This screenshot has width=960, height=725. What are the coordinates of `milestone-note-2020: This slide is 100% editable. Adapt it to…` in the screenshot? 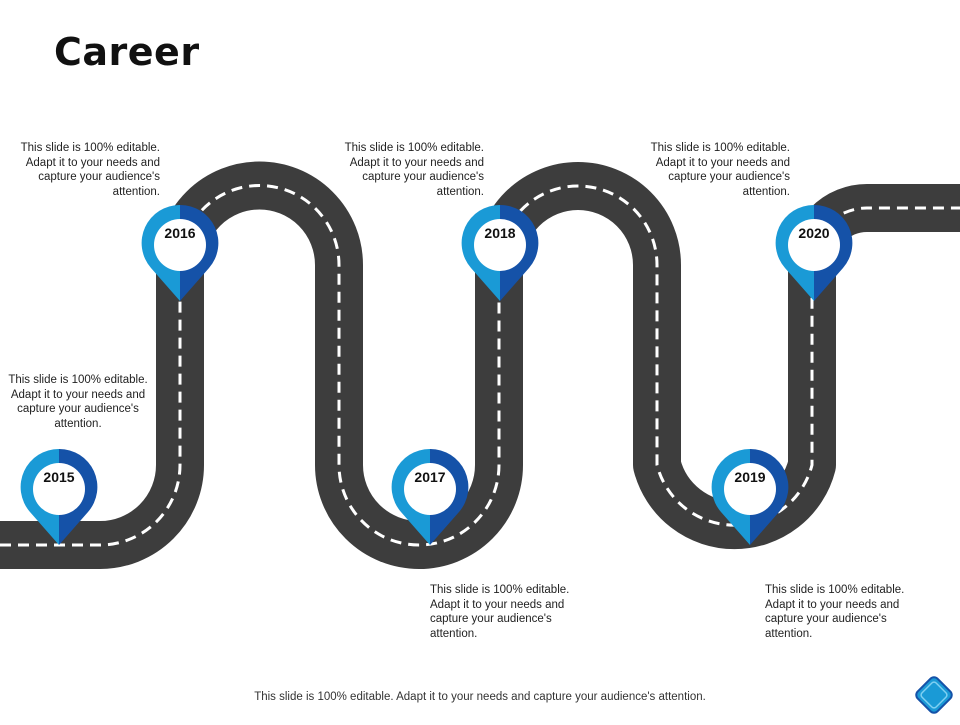 It's located at (720, 170).